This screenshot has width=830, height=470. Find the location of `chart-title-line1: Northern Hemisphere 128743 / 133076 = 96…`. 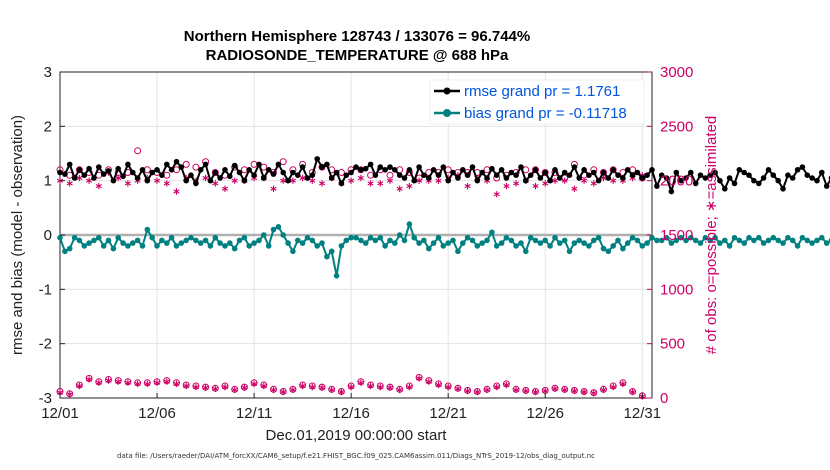

chart-title-line1: Northern Hemisphere 128743 / 133076 = 96… is located at coordinates (357, 36).